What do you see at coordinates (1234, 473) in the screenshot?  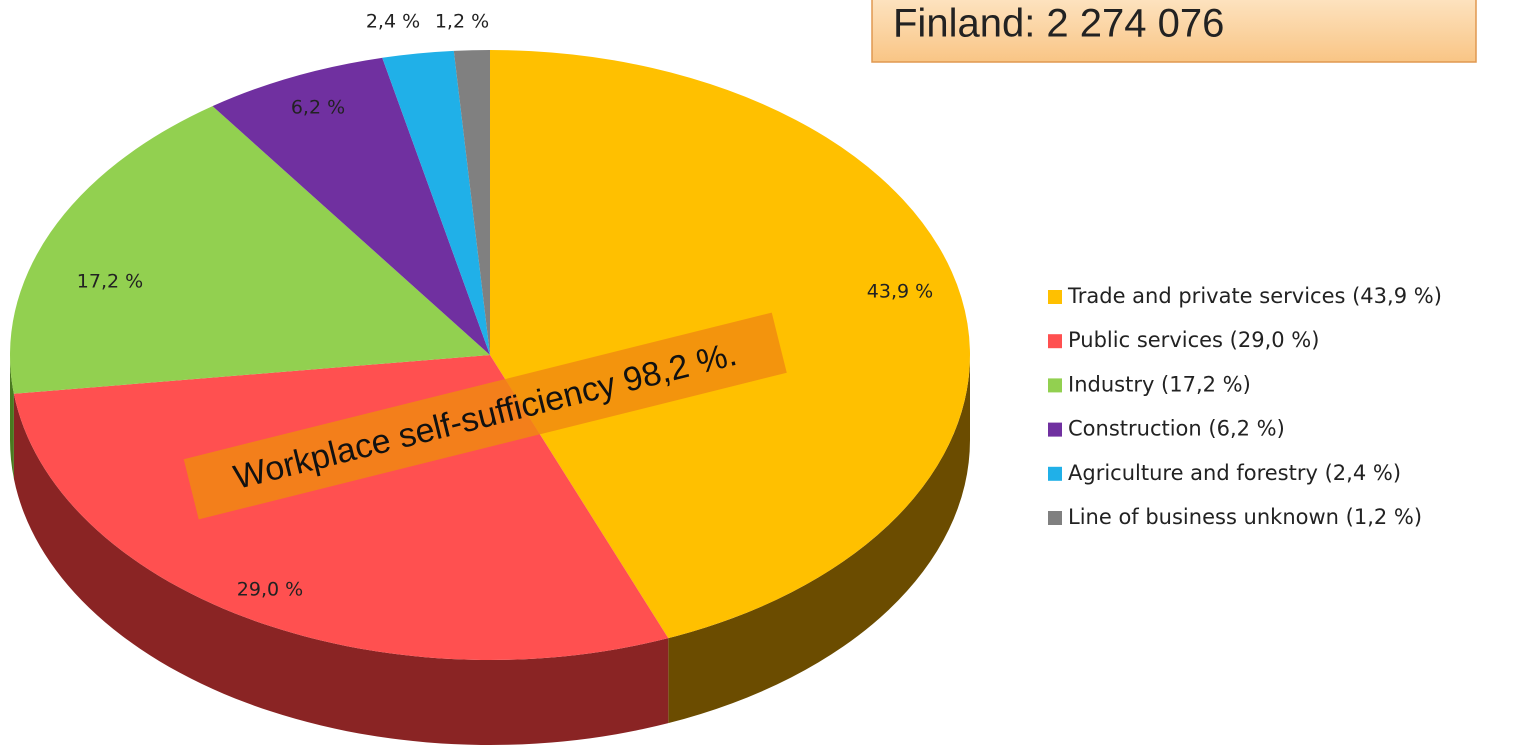 I see `legend-label: Agriculture and forestry (2,4 %)` at bounding box center [1234, 473].